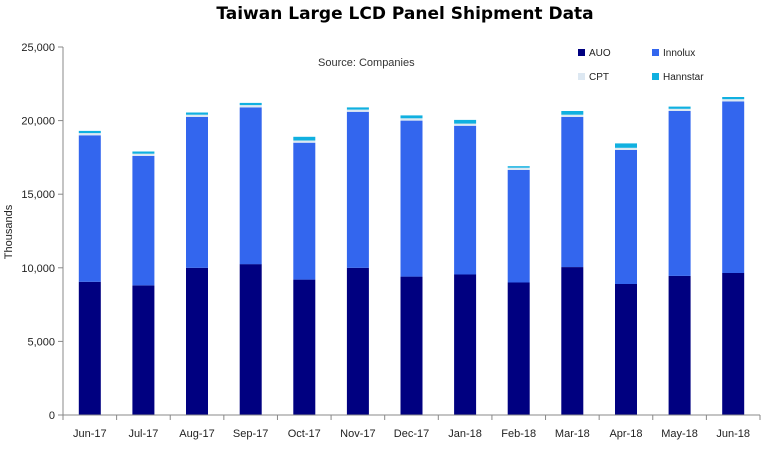  Describe the element at coordinates (655, 76) in the screenshot. I see `legend-swatch-hannstar` at that location.